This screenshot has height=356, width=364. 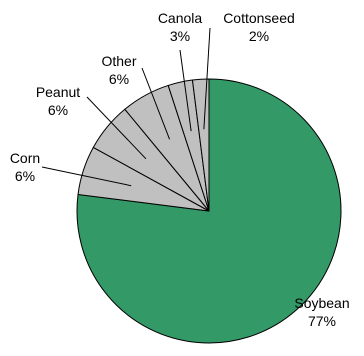 I want to click on leader-line-corn, so click(x=86, y=176).